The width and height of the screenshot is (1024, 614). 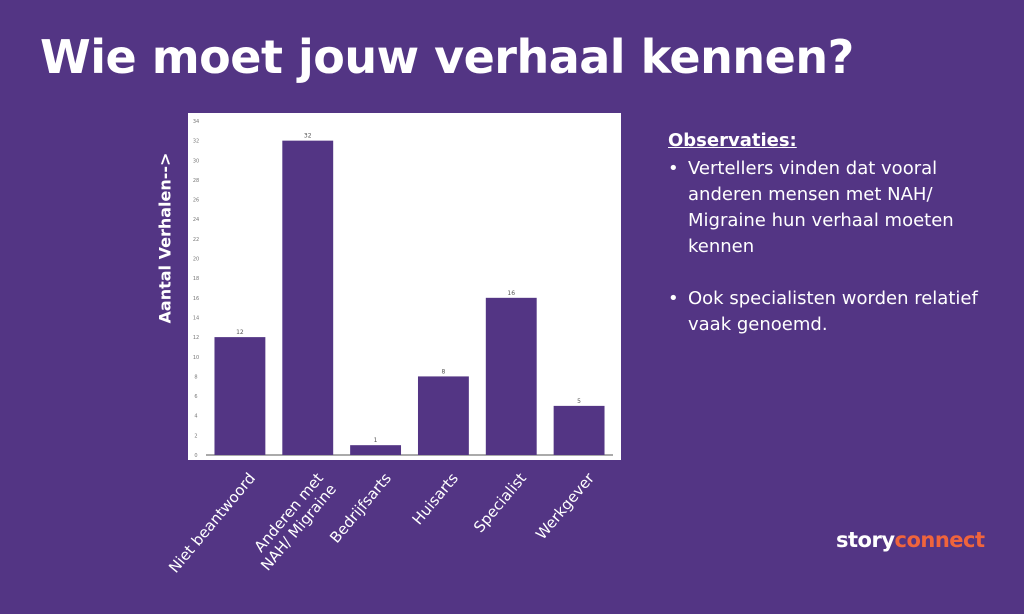 I want to click on y-tick-label: 30, so click(x=196, y=161).